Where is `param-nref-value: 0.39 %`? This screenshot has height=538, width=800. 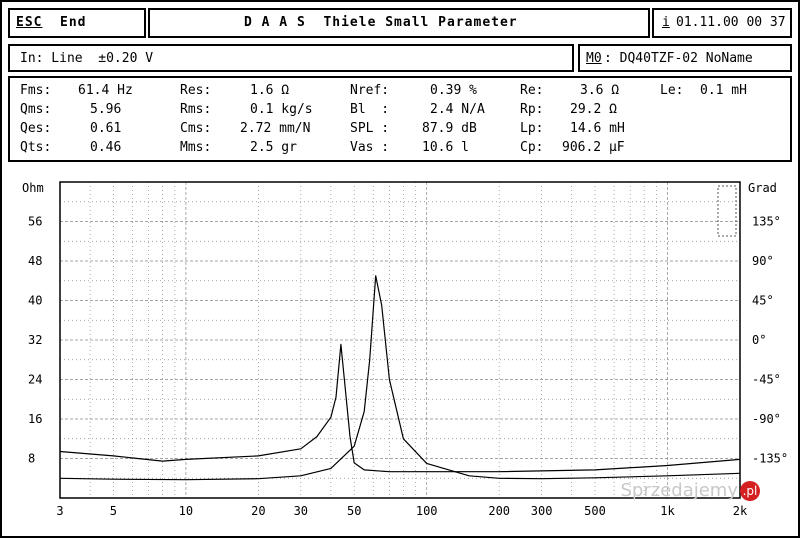 param-nref-value: 0.39 % is located at coordinates (453, 90).